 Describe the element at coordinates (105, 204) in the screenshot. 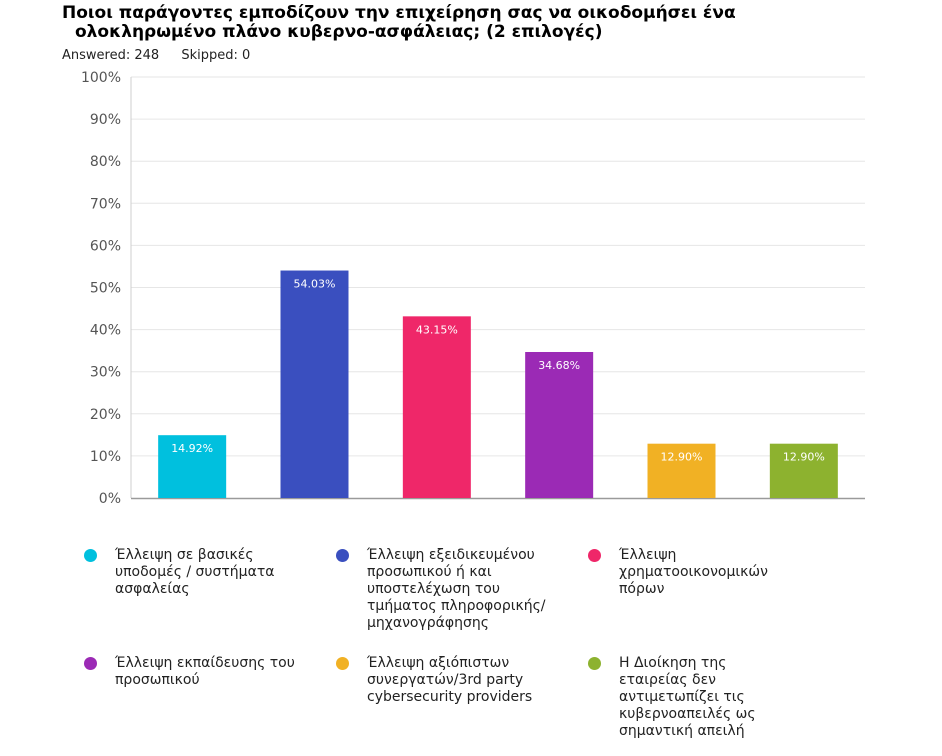

I see `y-tick-label: 70%` at that location.